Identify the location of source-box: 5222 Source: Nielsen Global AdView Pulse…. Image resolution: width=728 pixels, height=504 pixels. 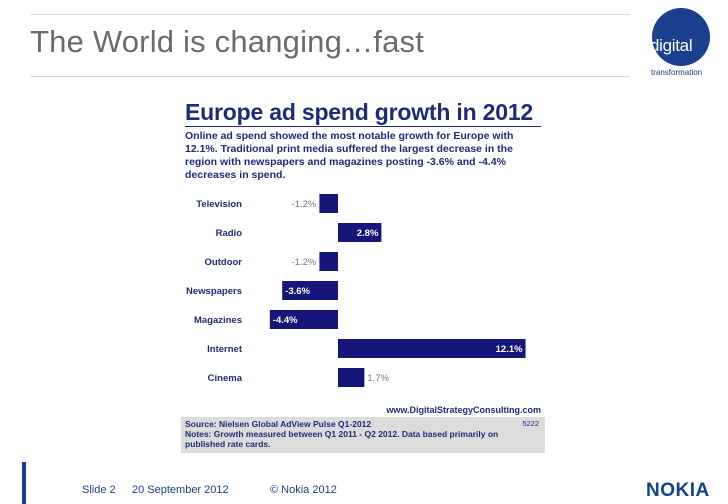
(363, 435).